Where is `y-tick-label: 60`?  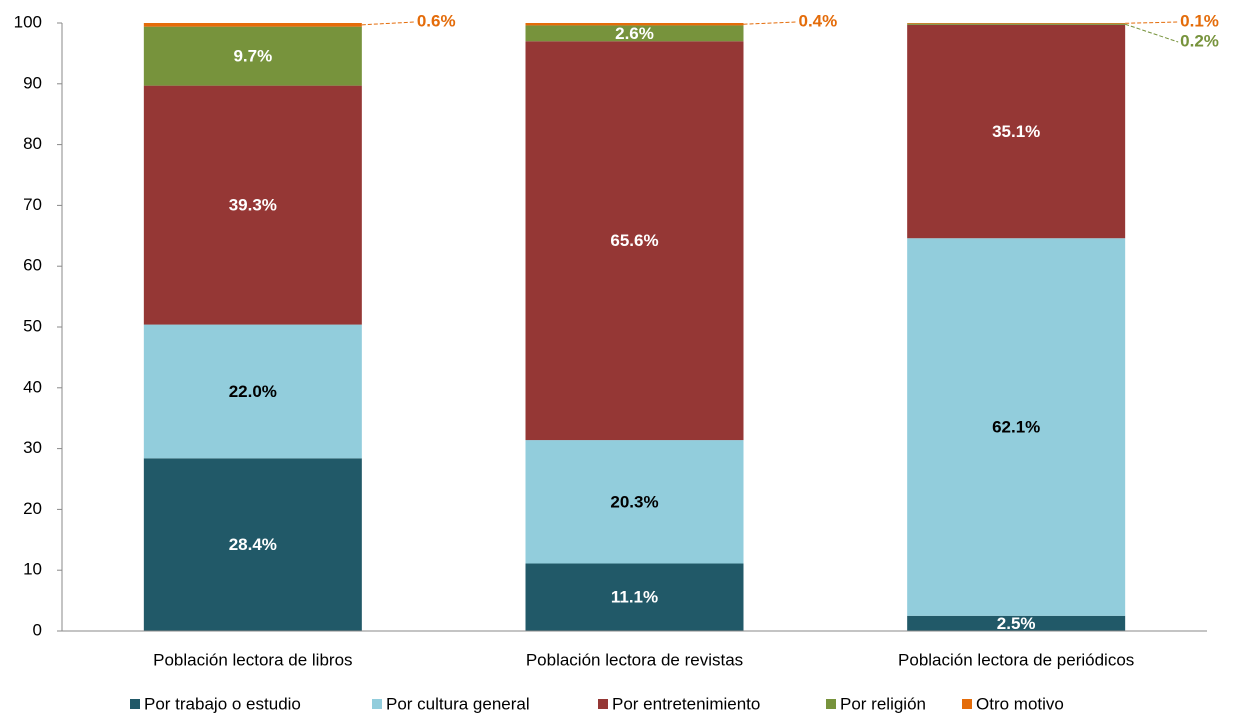 y-tick-label: 60 is located at coordinates (32, 265).